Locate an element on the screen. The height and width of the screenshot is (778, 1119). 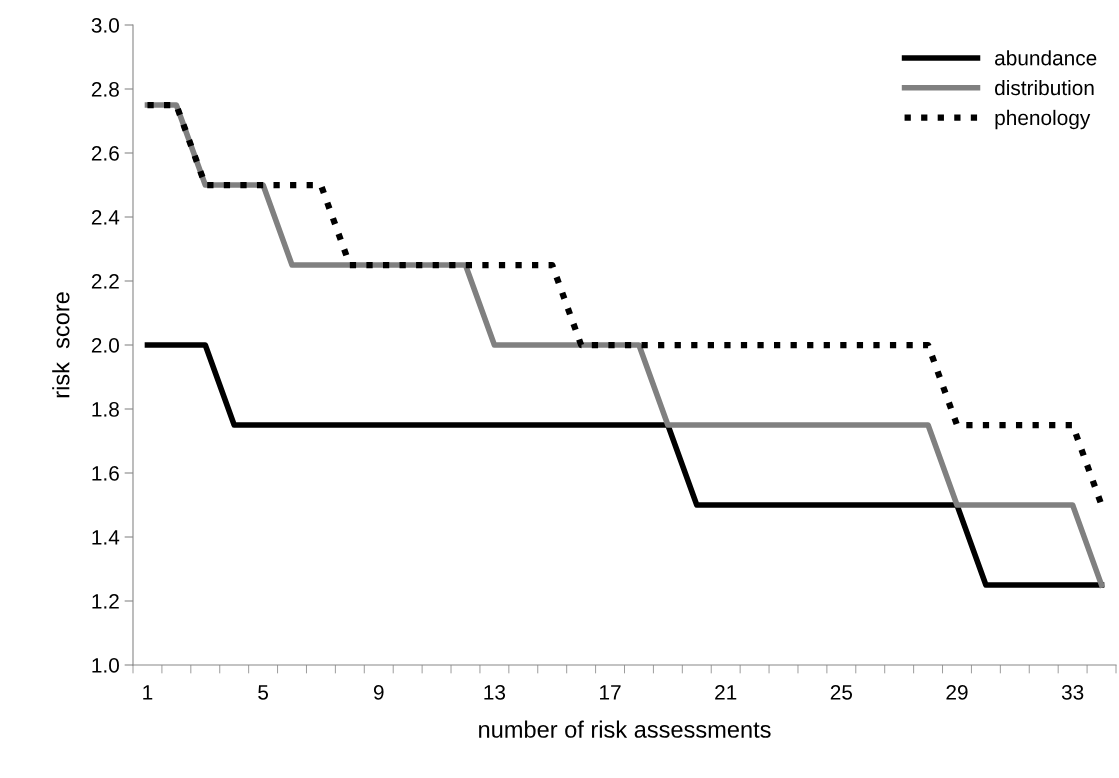
y-tick-label: 2.8 is located at coordinates (105, 89).